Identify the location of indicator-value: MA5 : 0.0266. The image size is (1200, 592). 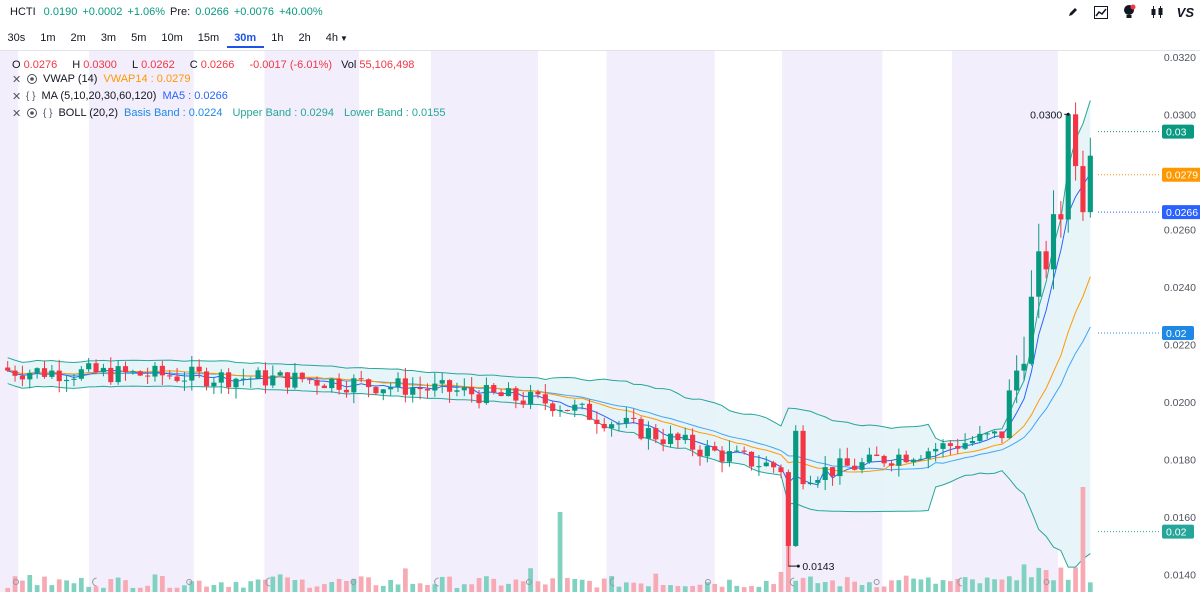
(195, 96).